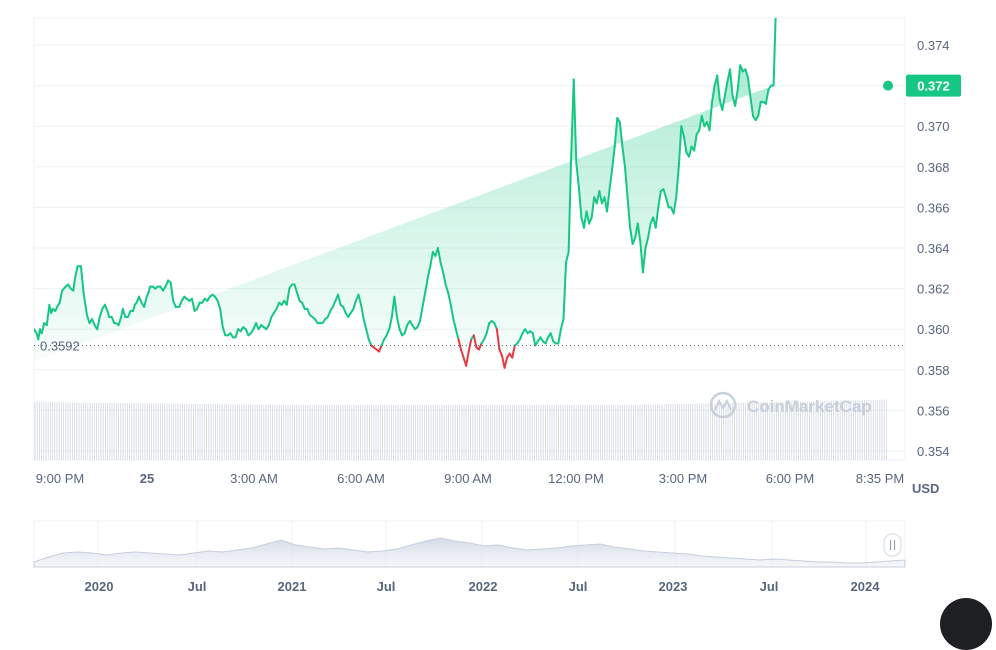  I want to click on x-tick-label: 12:00 PM, so click(576, 478).